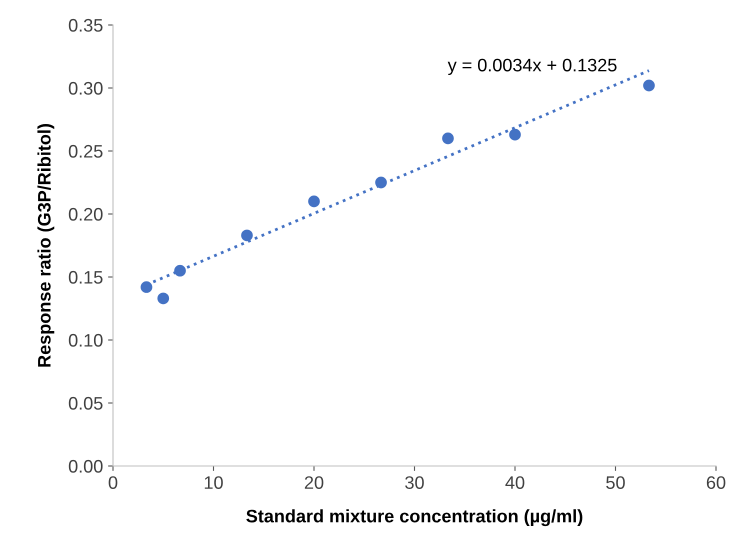 The width and height of the screenshot is (730, 538). Describe the element at coordinates (85, 214) in the screenshot. I see `y-tick-label: 0.20` at that location.